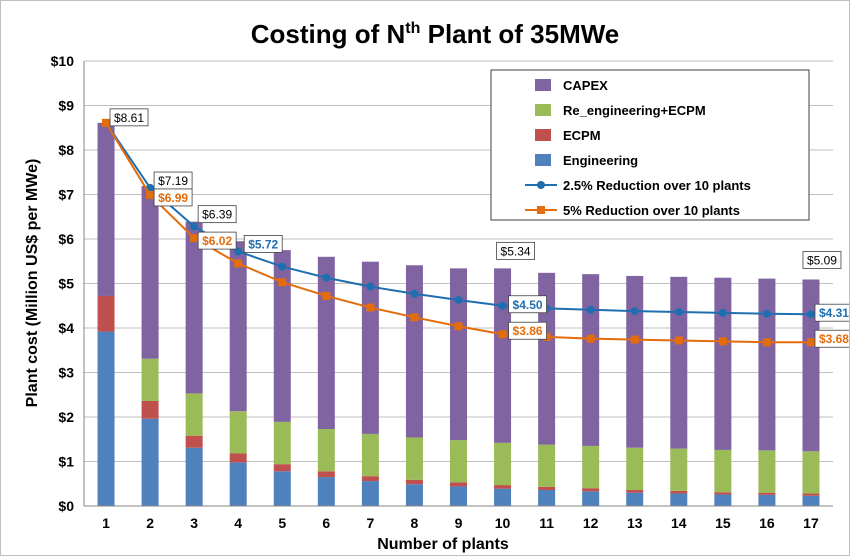  I want to click on x-tick-label: 13, so click(635, 523).